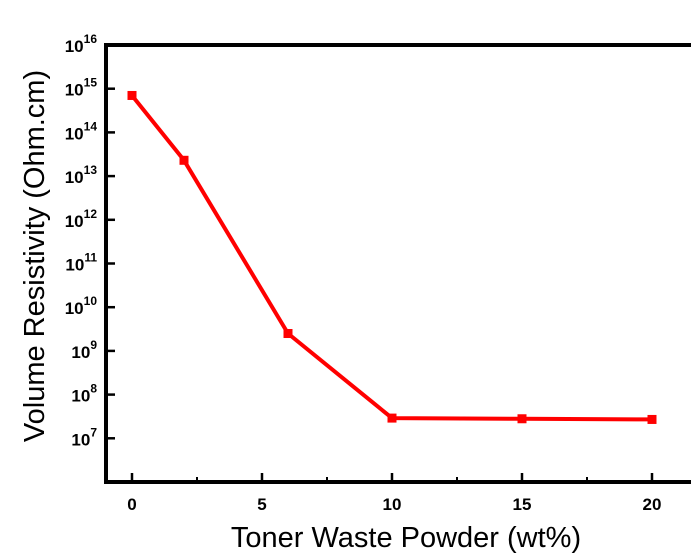  What do you see at coordinates (81, 263) in the screenshot?
I see `y-tick-label: 10¹¹` at bounding box center [81, 263].